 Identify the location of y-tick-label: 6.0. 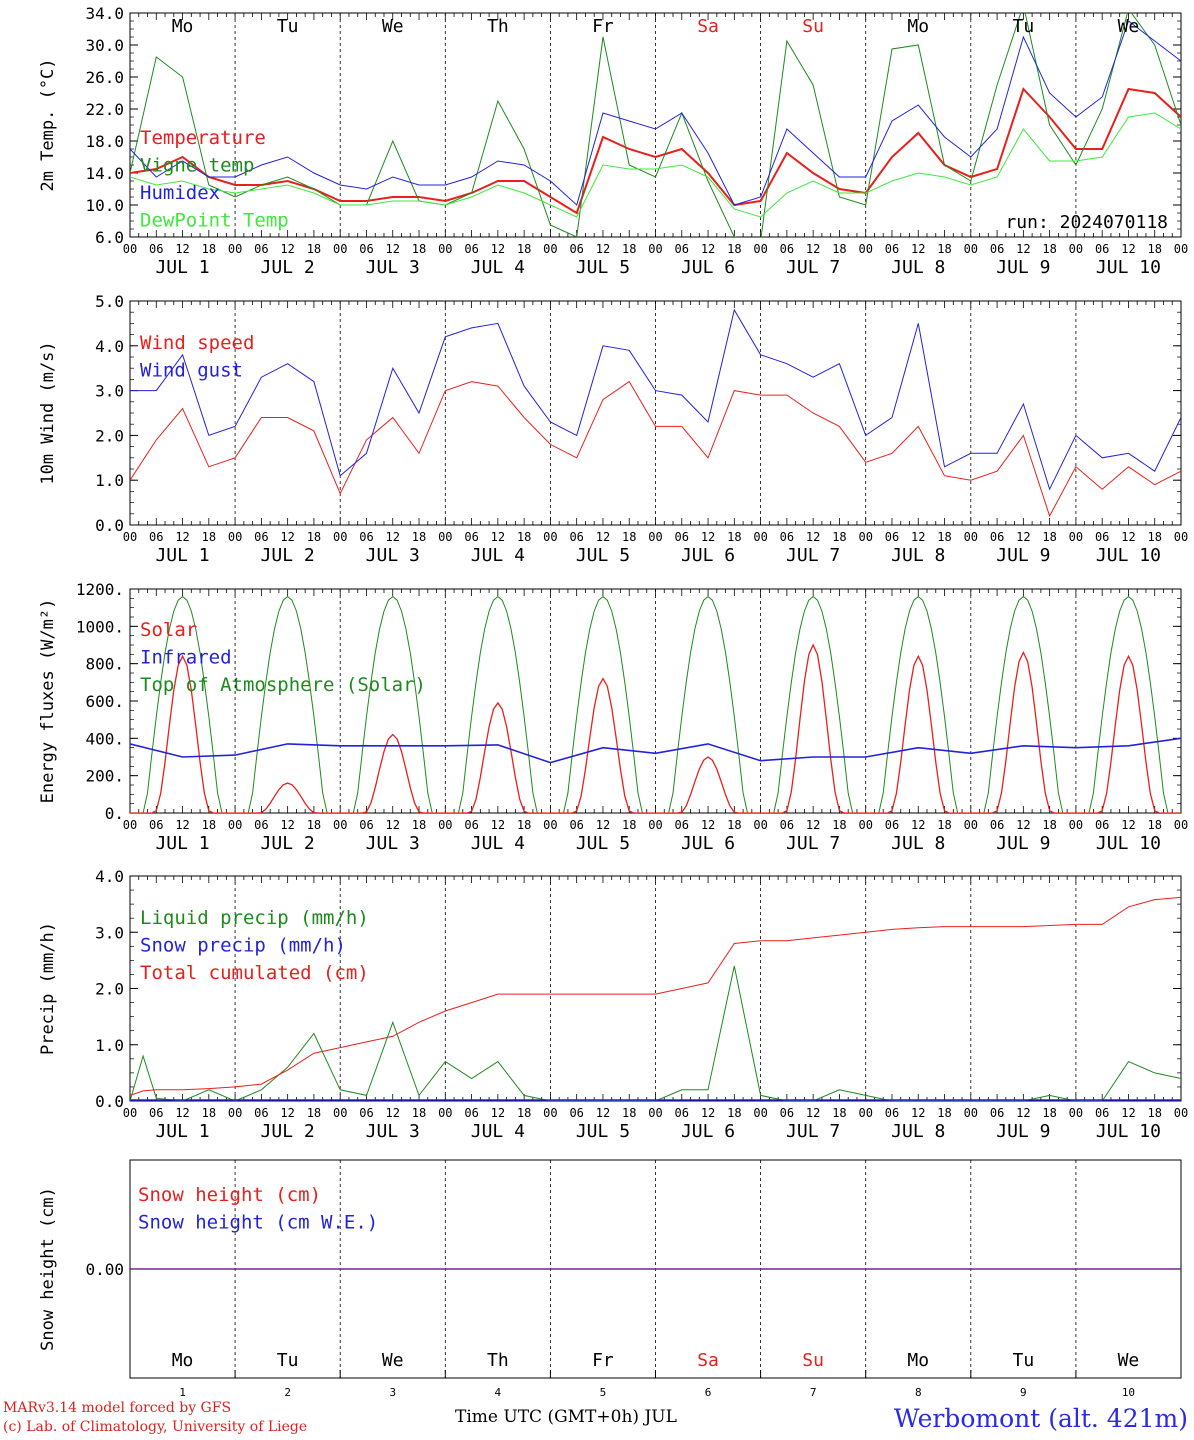
(109, 237).